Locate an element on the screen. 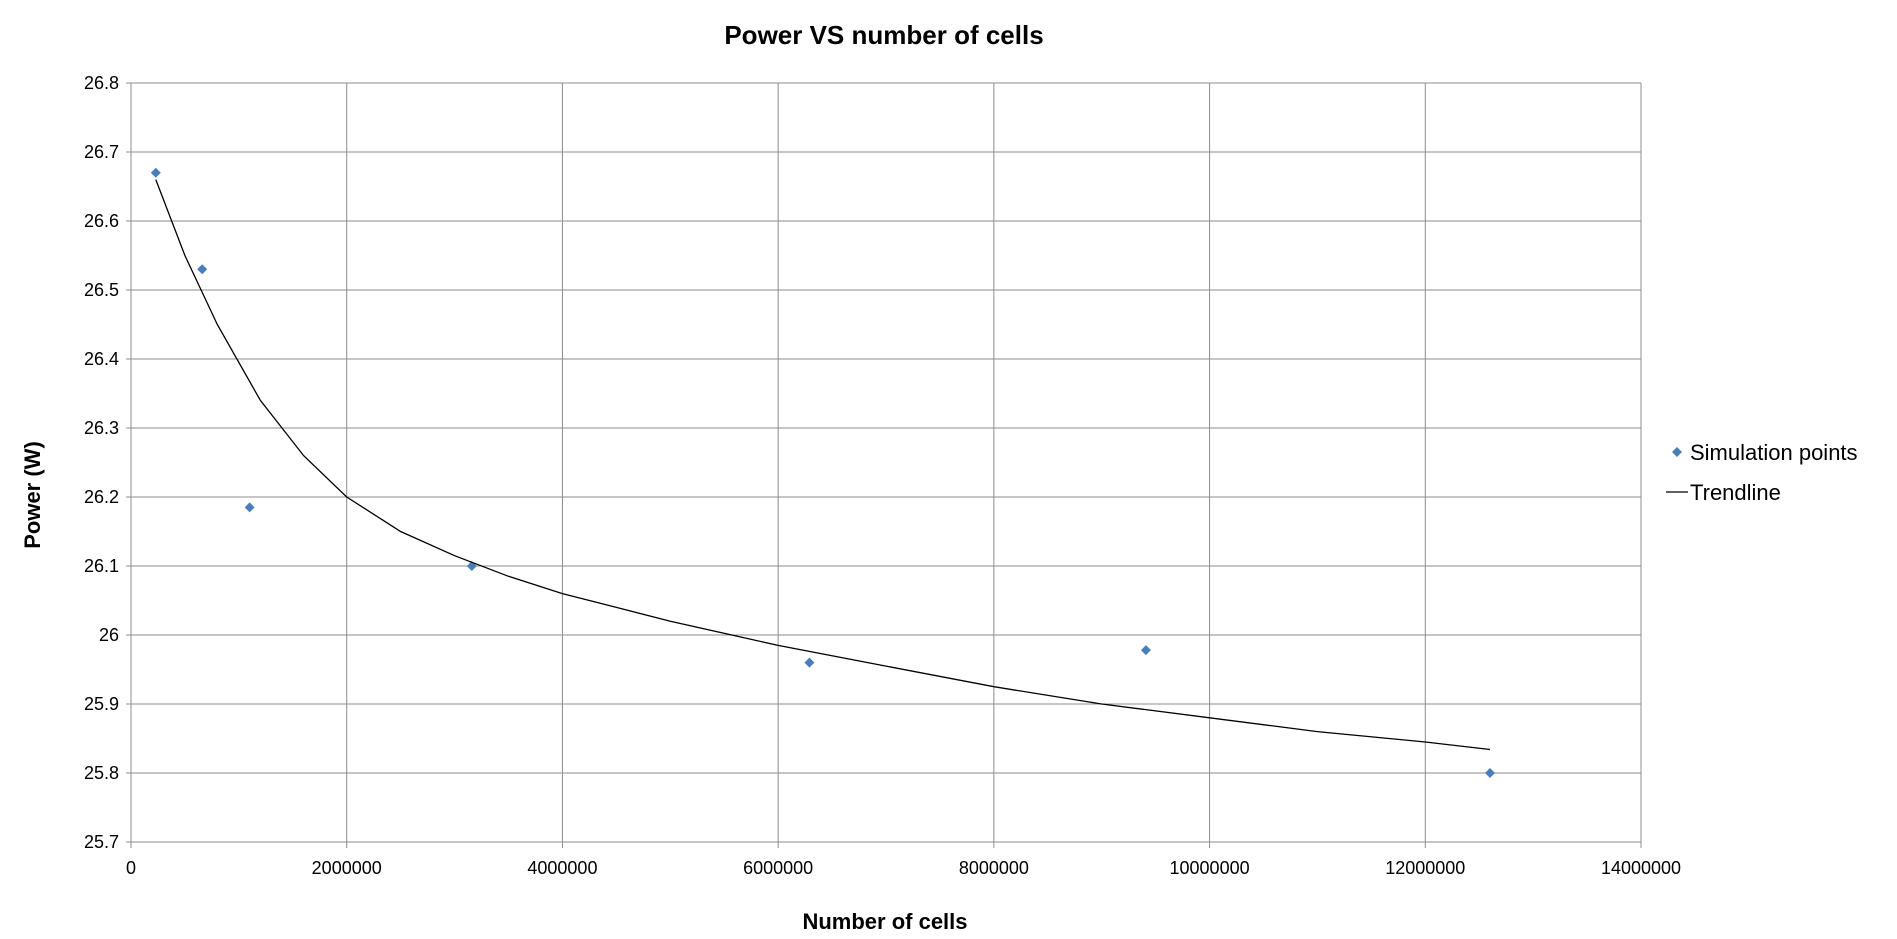 The image size is (1897, 939). legend-marker-swatch is located at coordinates (1677, 452).